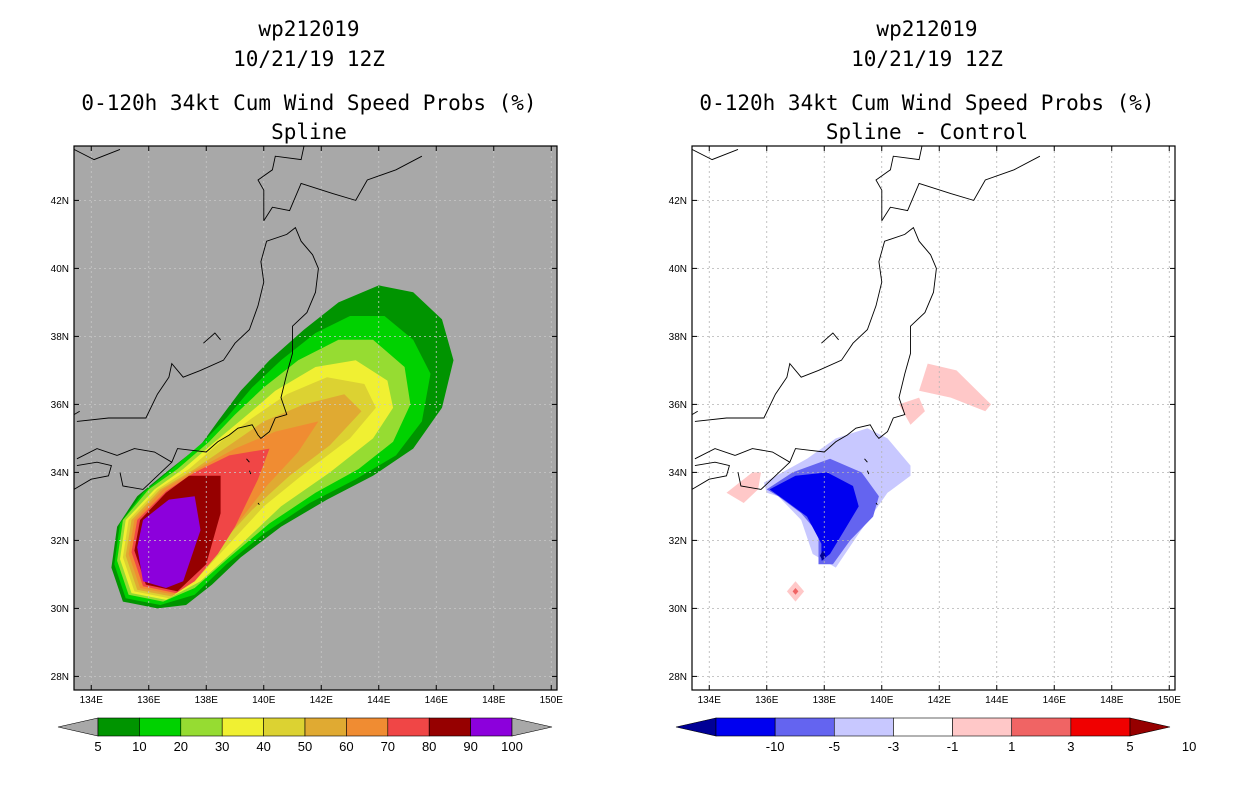 This screenshot has width=1236, height=800. Describe the element at coordinates (1150, 727) in the screenshot. I see `colorbar-over-triangle` at that location.